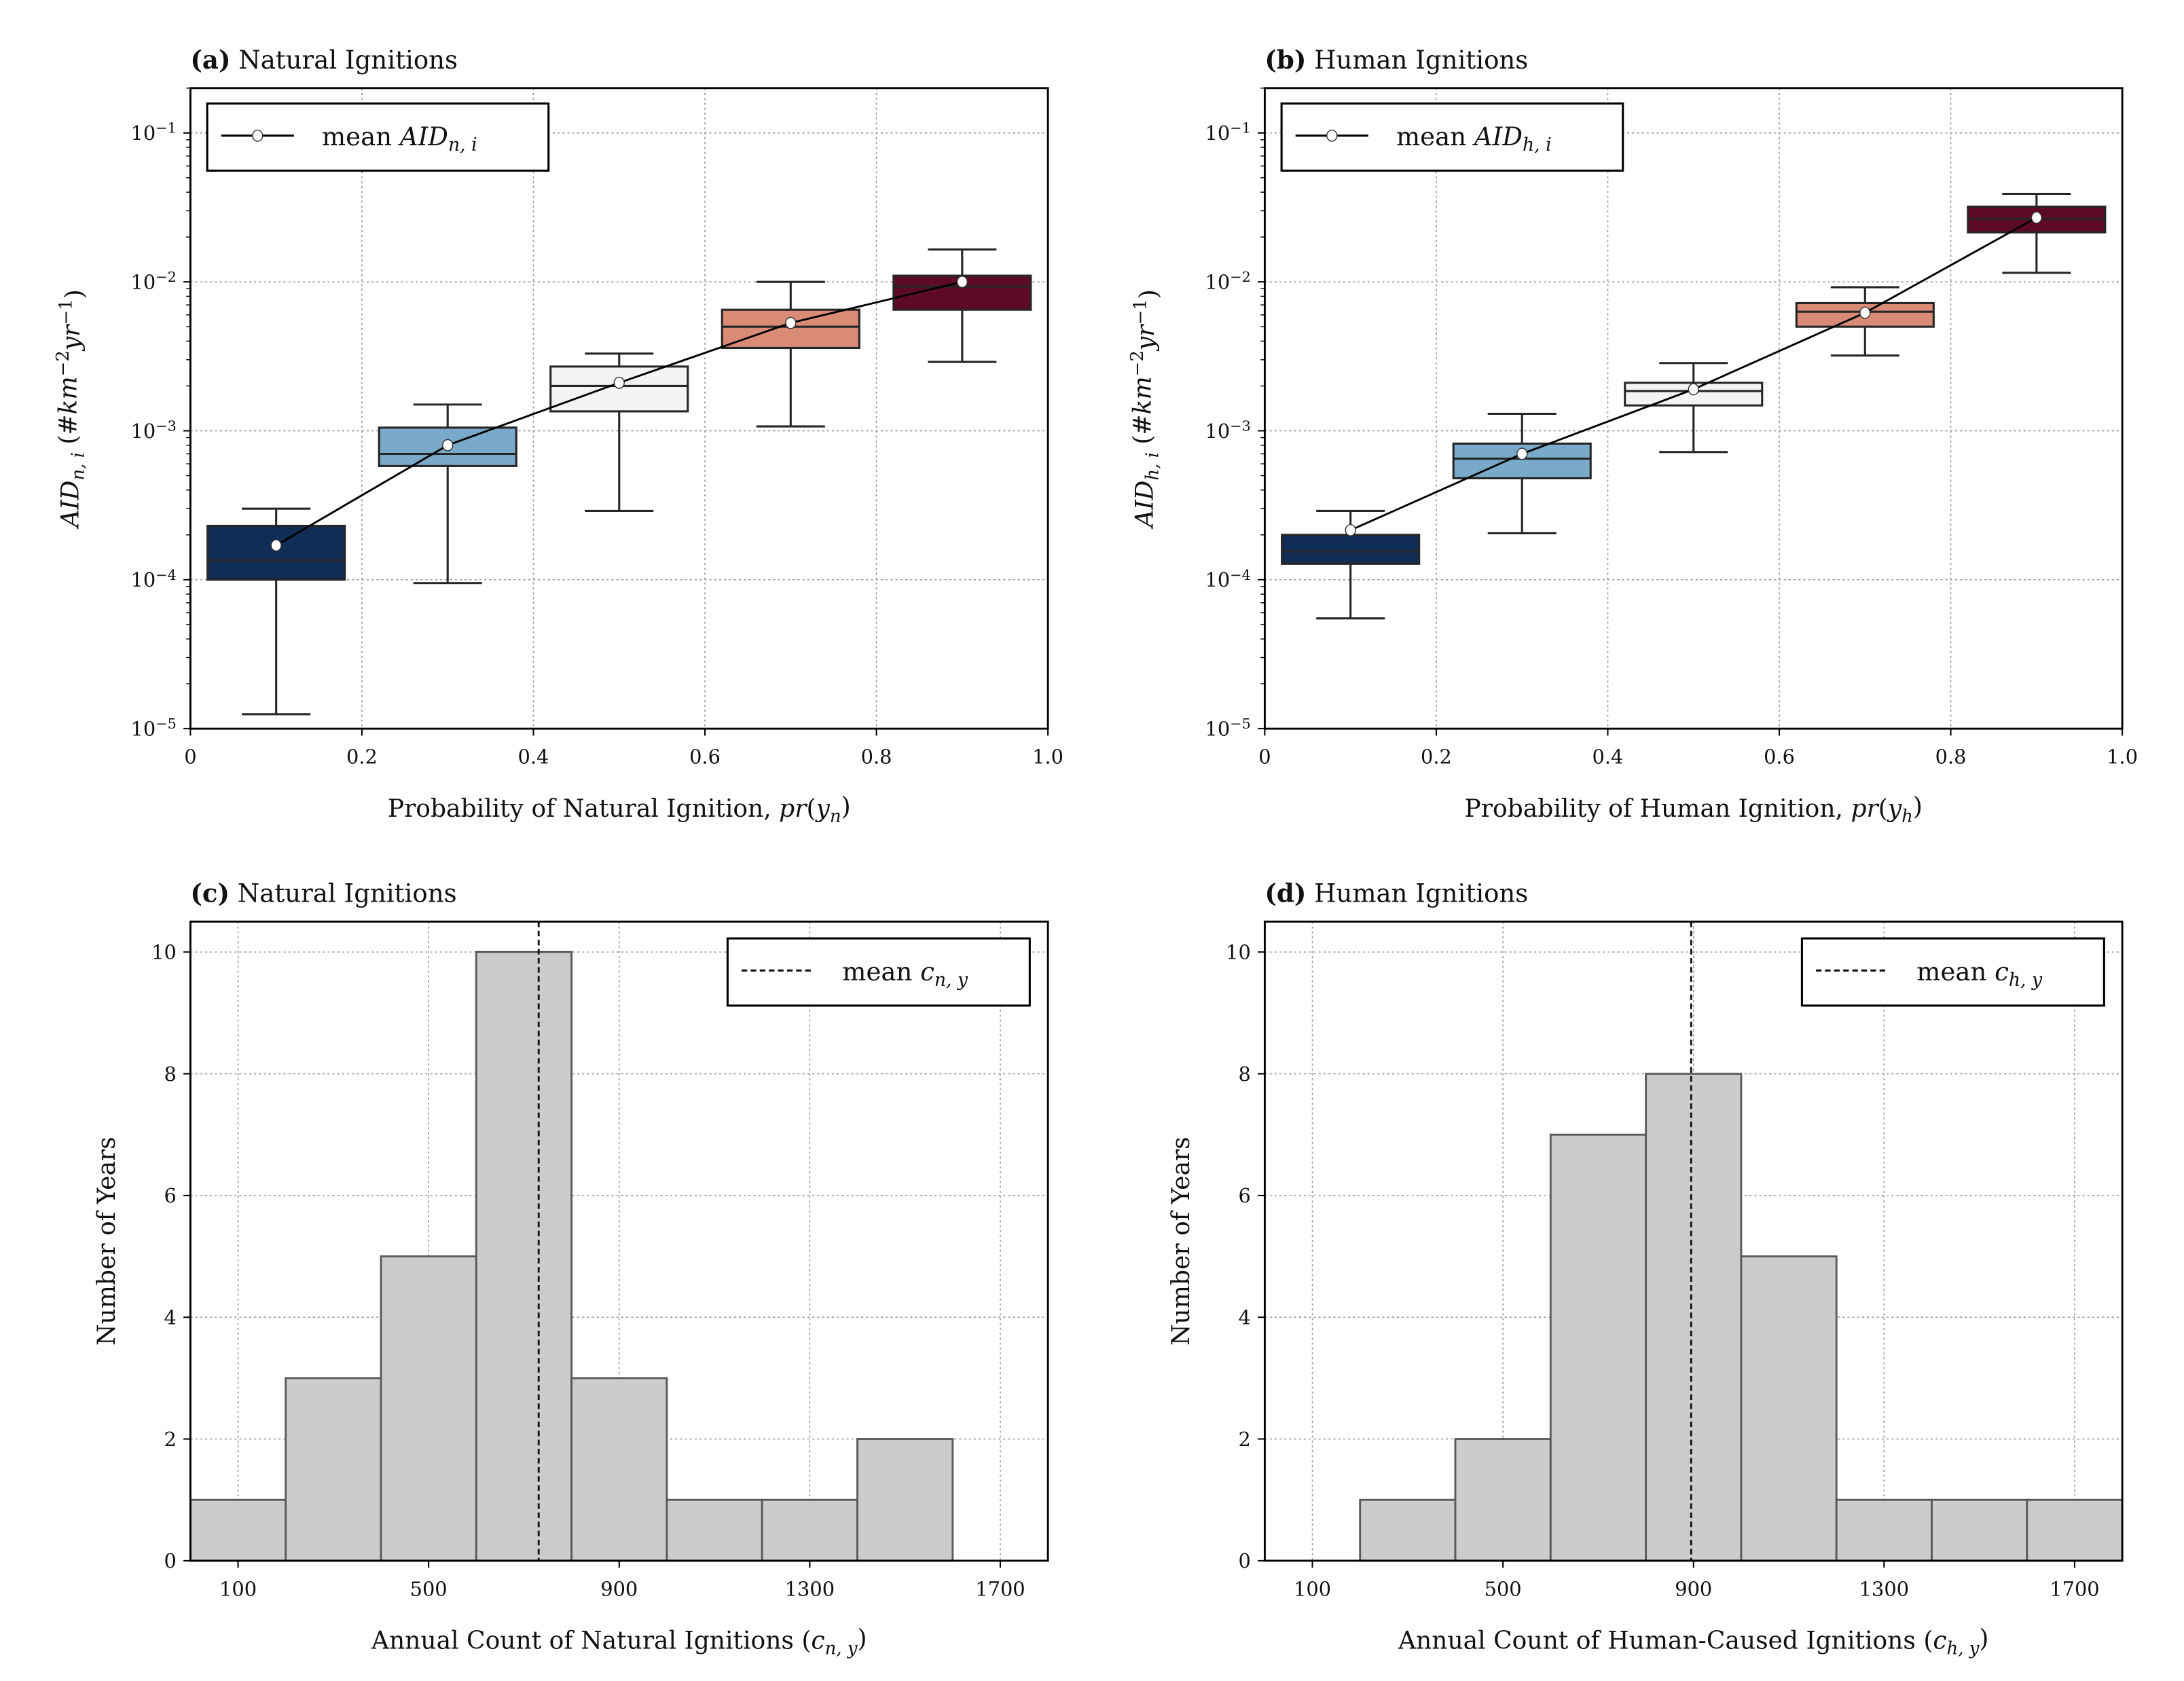 The image size is (2184, 1681). What do you see at coordinates (1417, 60) in the screenshot?
I see `panel-title-part: Human Ignitions` at bounding box center [1417, 60].